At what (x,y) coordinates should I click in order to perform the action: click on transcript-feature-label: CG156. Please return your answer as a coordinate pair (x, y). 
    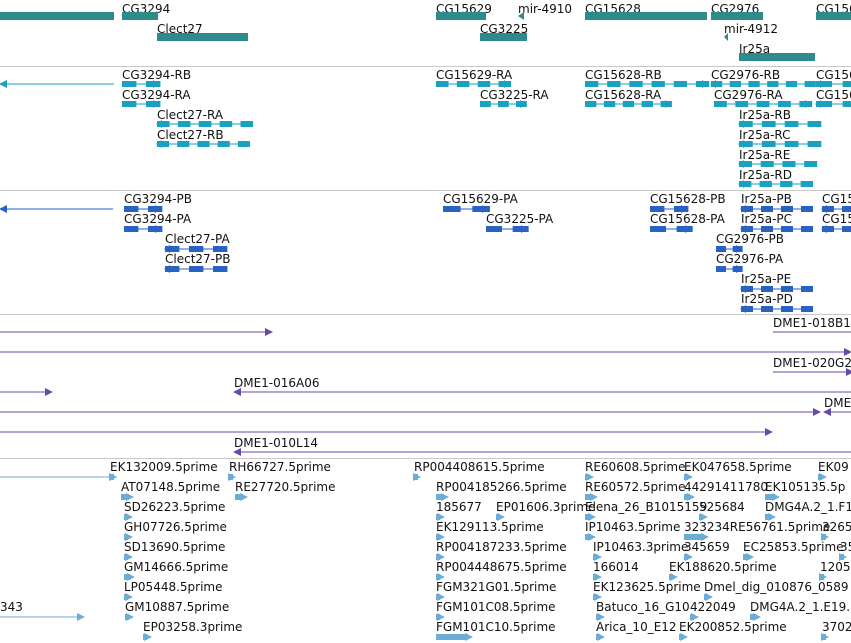
    Looking at the image, I should click on (833, 95).